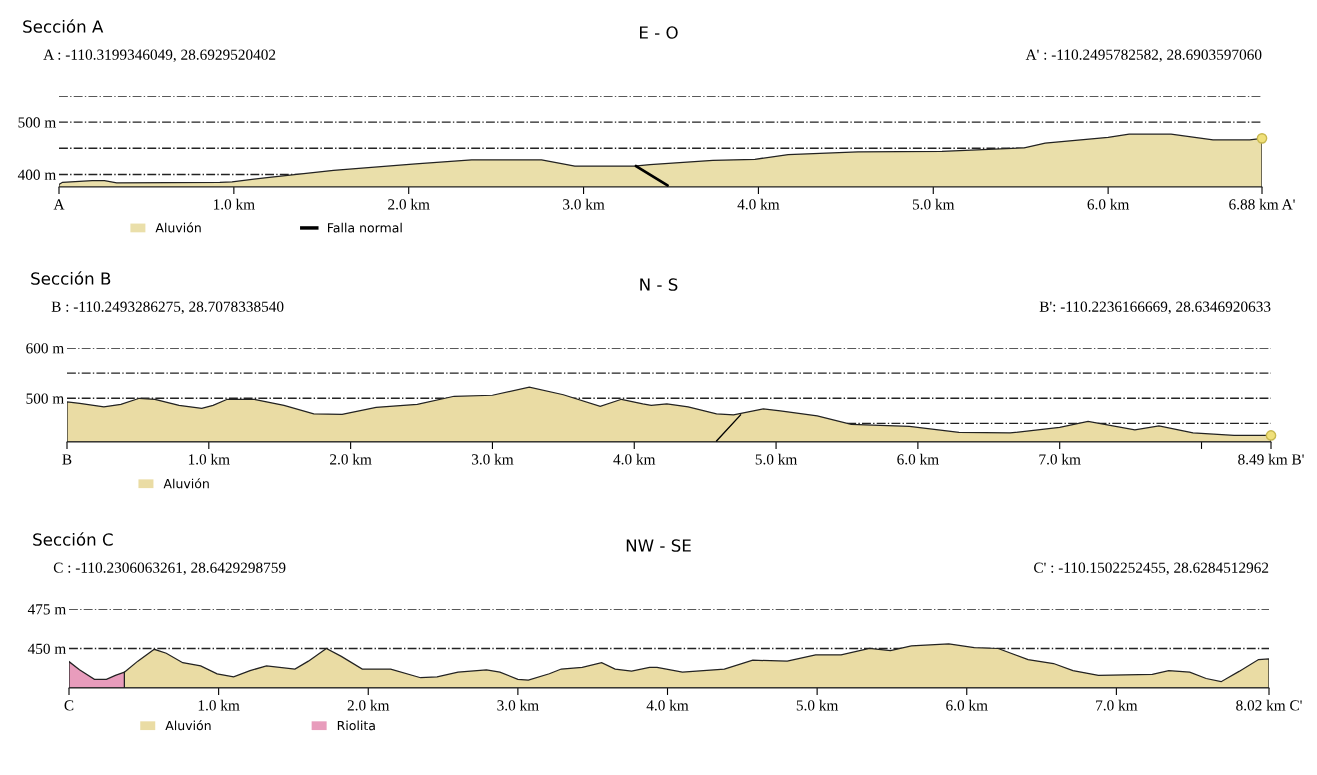  Describe the element at coordinates (73, 539) in the screenshot. I see `chart-title: Sección C` at that location.